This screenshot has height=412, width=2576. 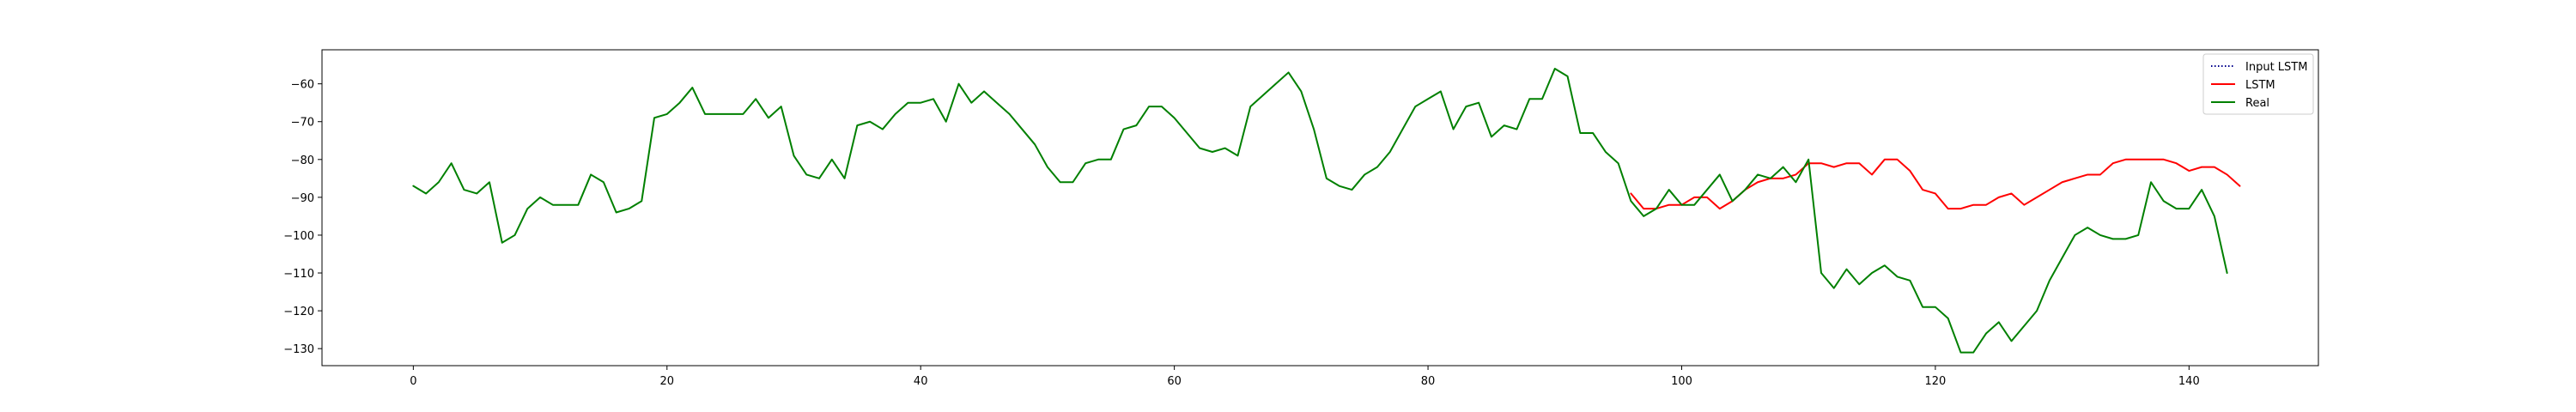 What do you see at coordinates (1935, 381) in the screenshot?
I see `x-tick-label: 120` at bounding box center [1935, 381].